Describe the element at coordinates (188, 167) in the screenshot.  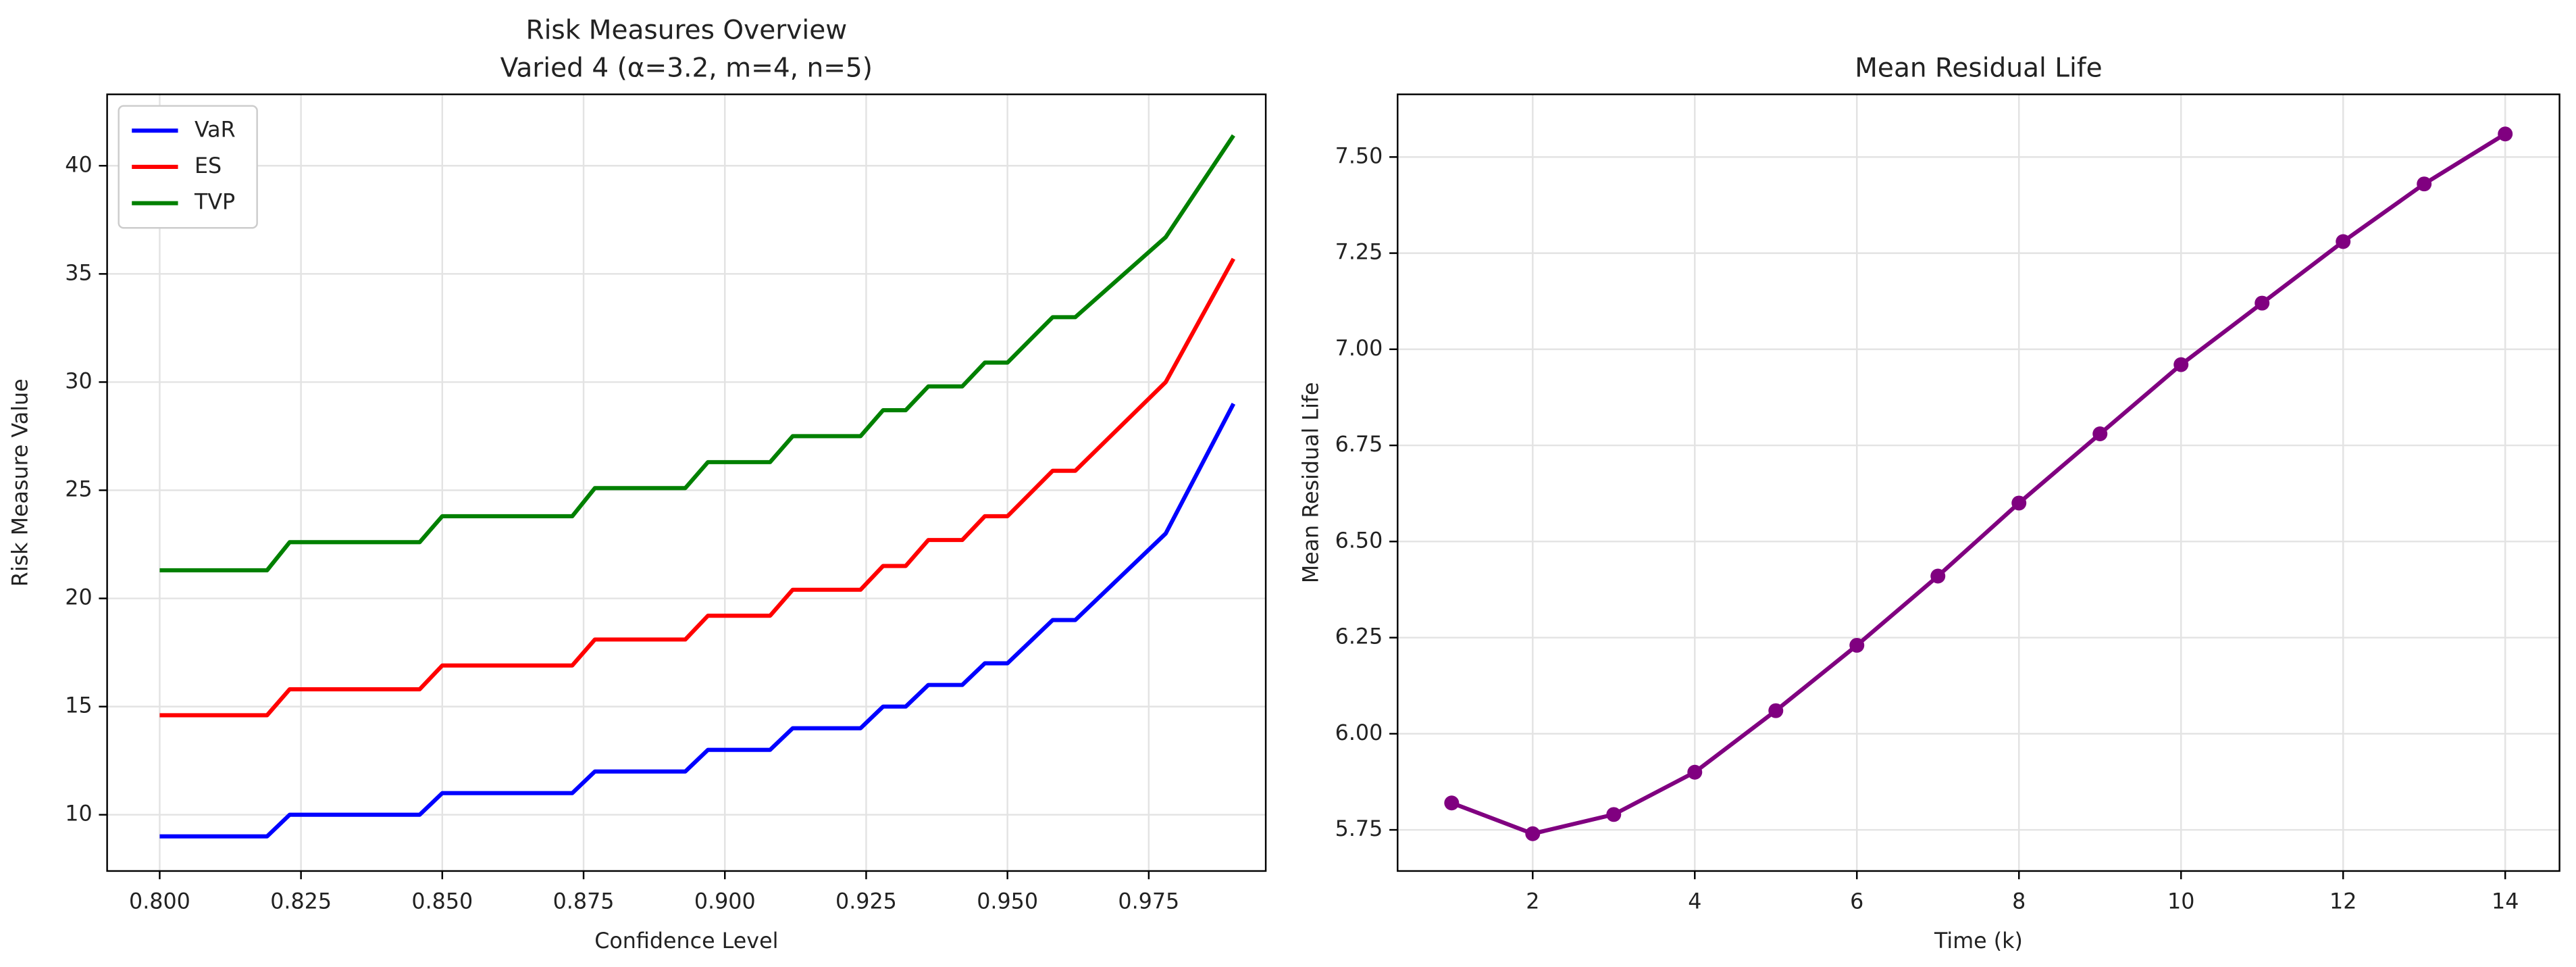
I see `legend-box` at that location.